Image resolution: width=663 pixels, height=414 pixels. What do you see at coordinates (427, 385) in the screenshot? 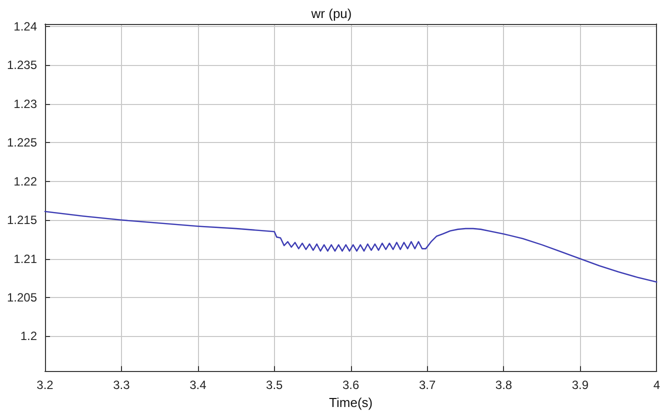
I see `x-tick-label: 3.7` at bounding box center [427, 385].